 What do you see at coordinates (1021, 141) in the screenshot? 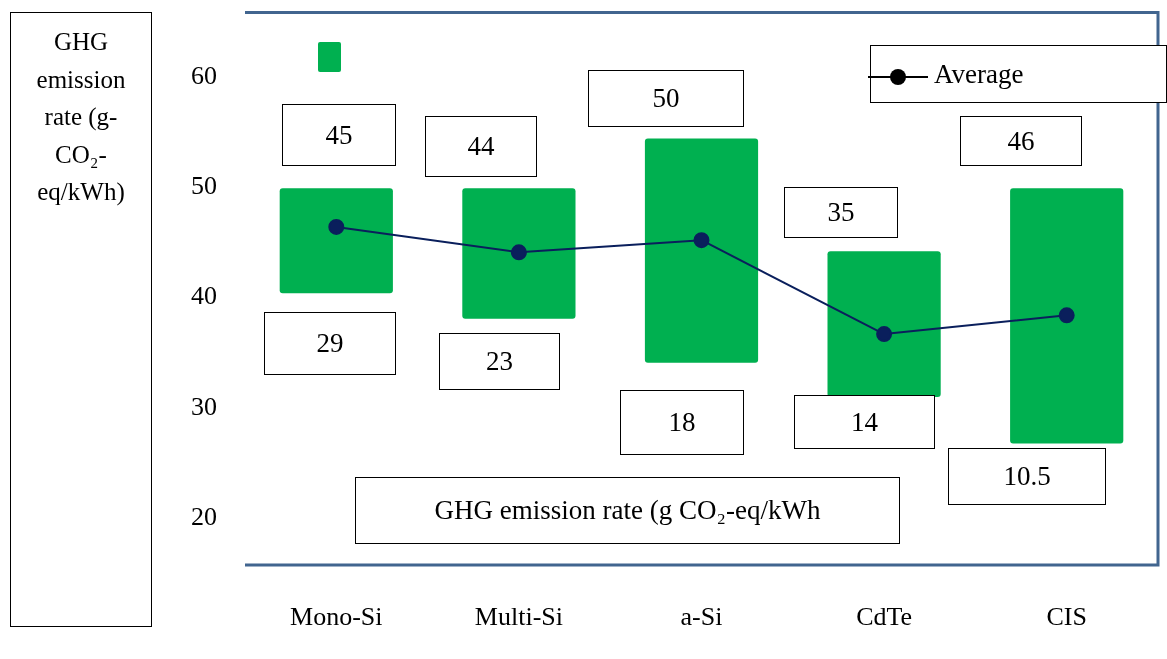
I see `text-box: 46` at bounding box center [1021, 141].